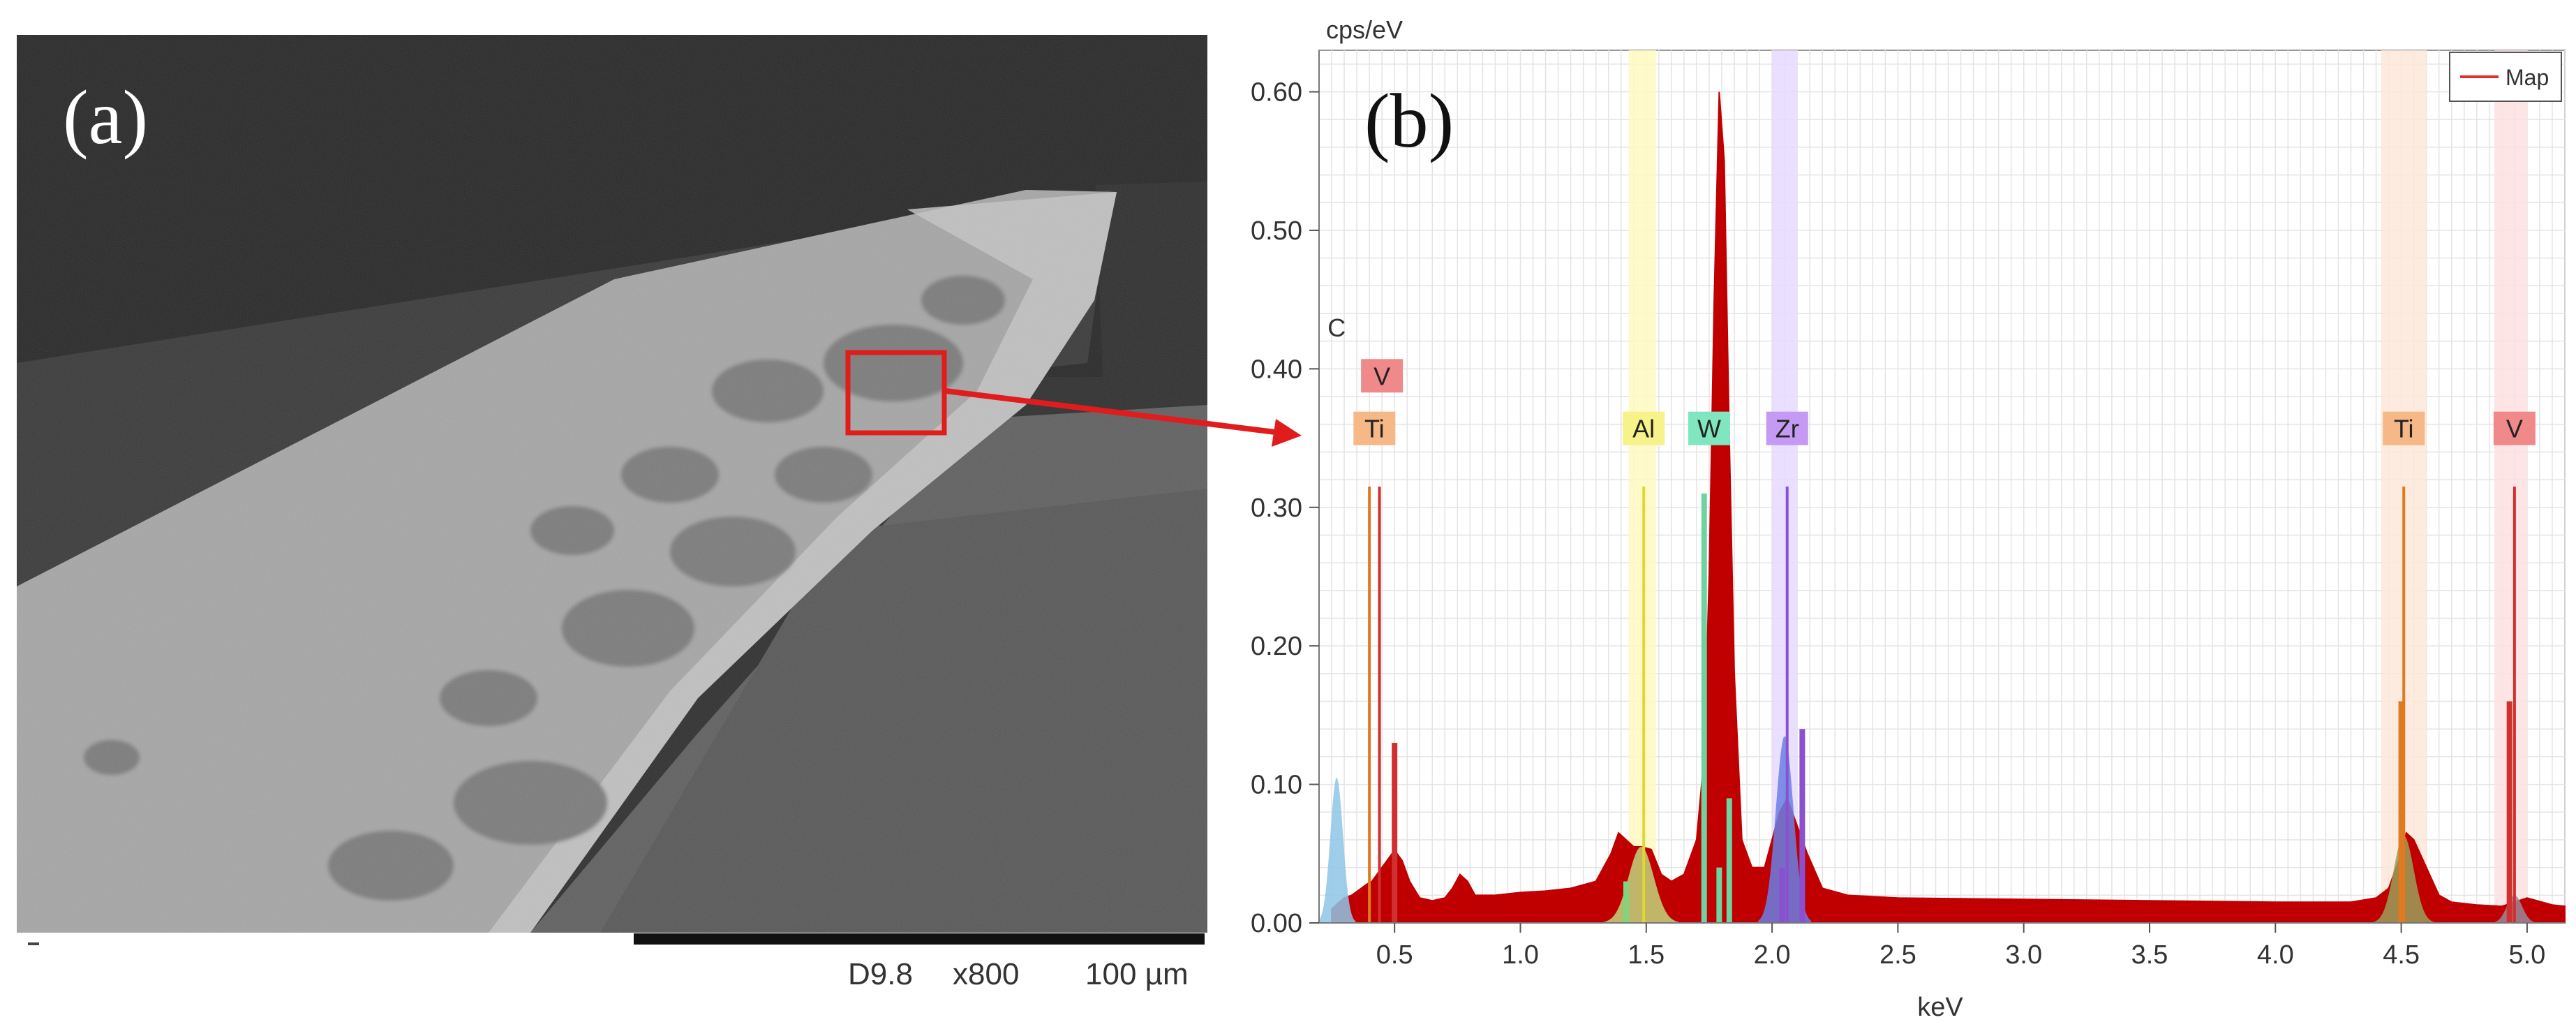 The width and height of the screenshot is (2576, 1036). I want to click on y-tick-label: 0.60, so click(1276, 93).